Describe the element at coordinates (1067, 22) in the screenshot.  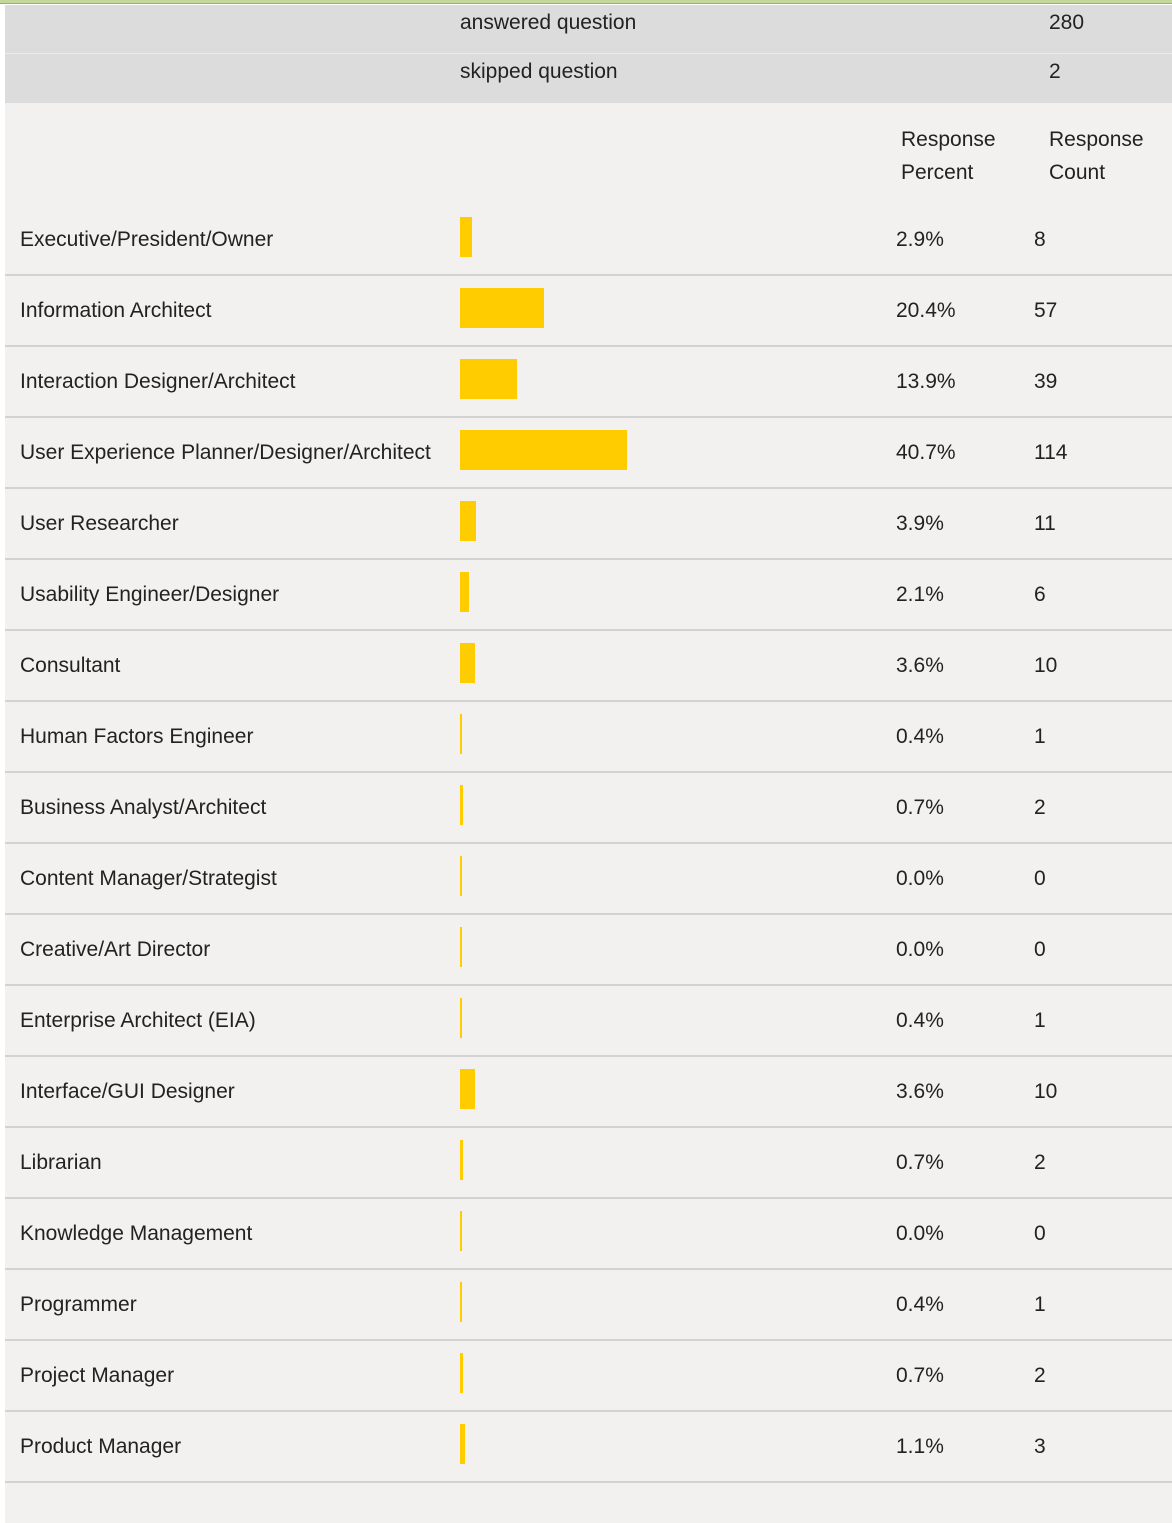
I see `summary-count: 280` at that location.